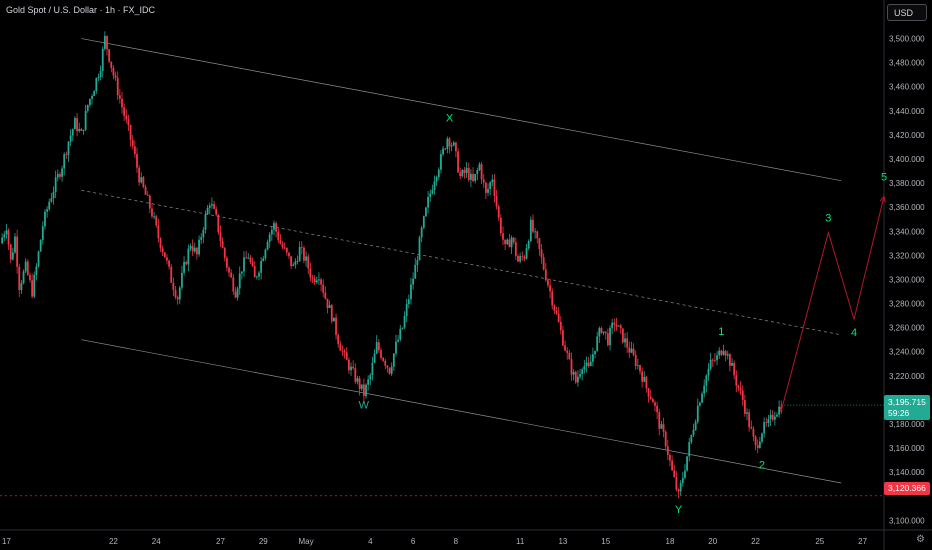 The image size is (932, 550). Describe the element at coordinates (81, 10) in the screenshot. I see `symbol-title: Gold Spot / U.S. Dollar · 1h · FX_IDC` at that location.